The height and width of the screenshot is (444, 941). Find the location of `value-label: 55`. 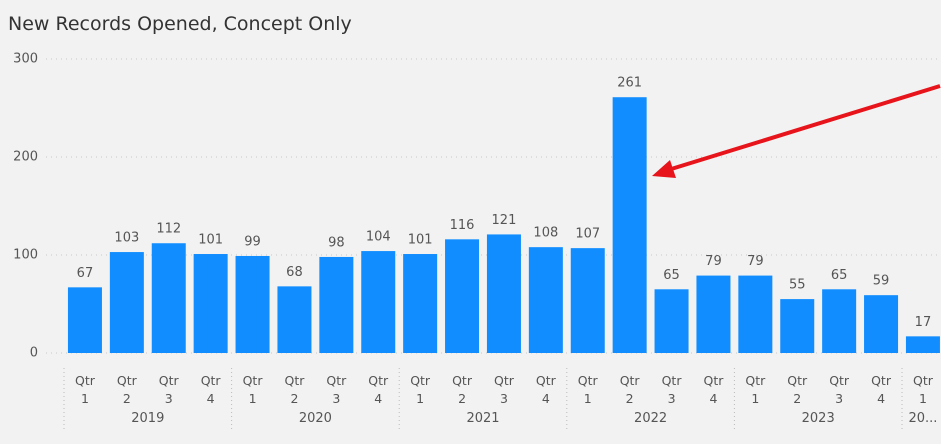

value-label: 55 is located at coordinates (797, 285).